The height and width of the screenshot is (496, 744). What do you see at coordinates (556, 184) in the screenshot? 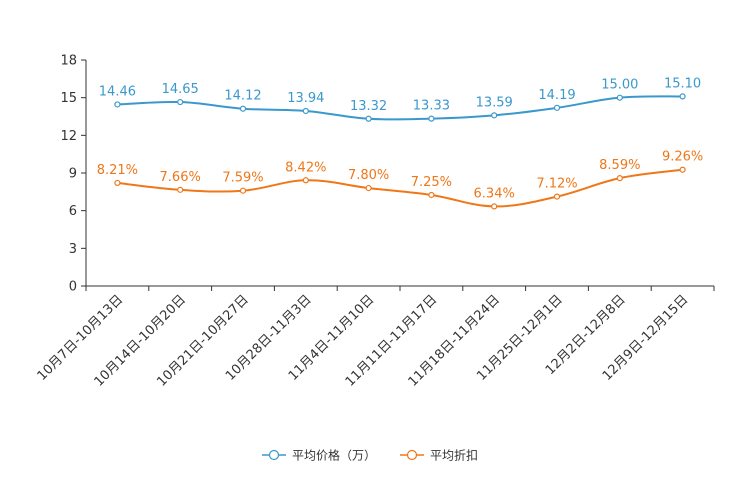
I see `data-label: 7.12%` at bounding box center [556, 184].